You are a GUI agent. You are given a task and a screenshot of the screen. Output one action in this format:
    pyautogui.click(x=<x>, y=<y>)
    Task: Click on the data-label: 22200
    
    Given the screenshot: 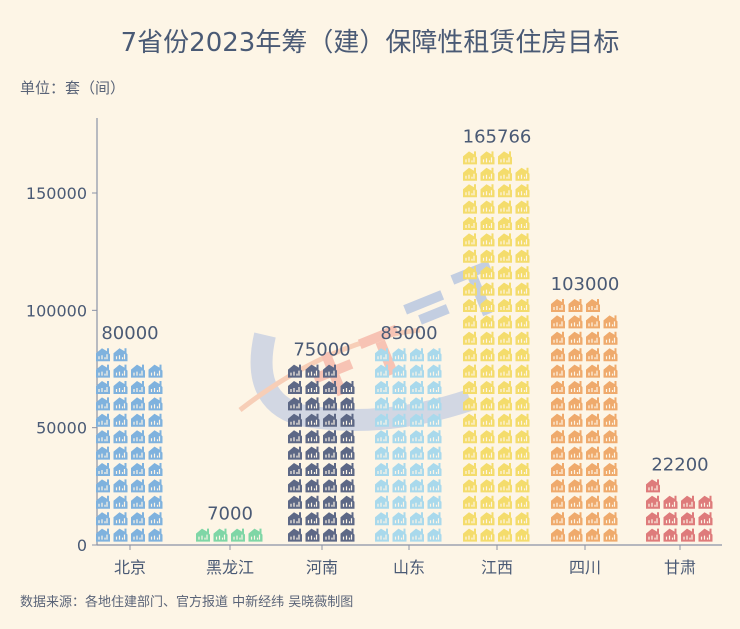 What is the action you would take?
    pyautogui.click(x=679, y=464)
    